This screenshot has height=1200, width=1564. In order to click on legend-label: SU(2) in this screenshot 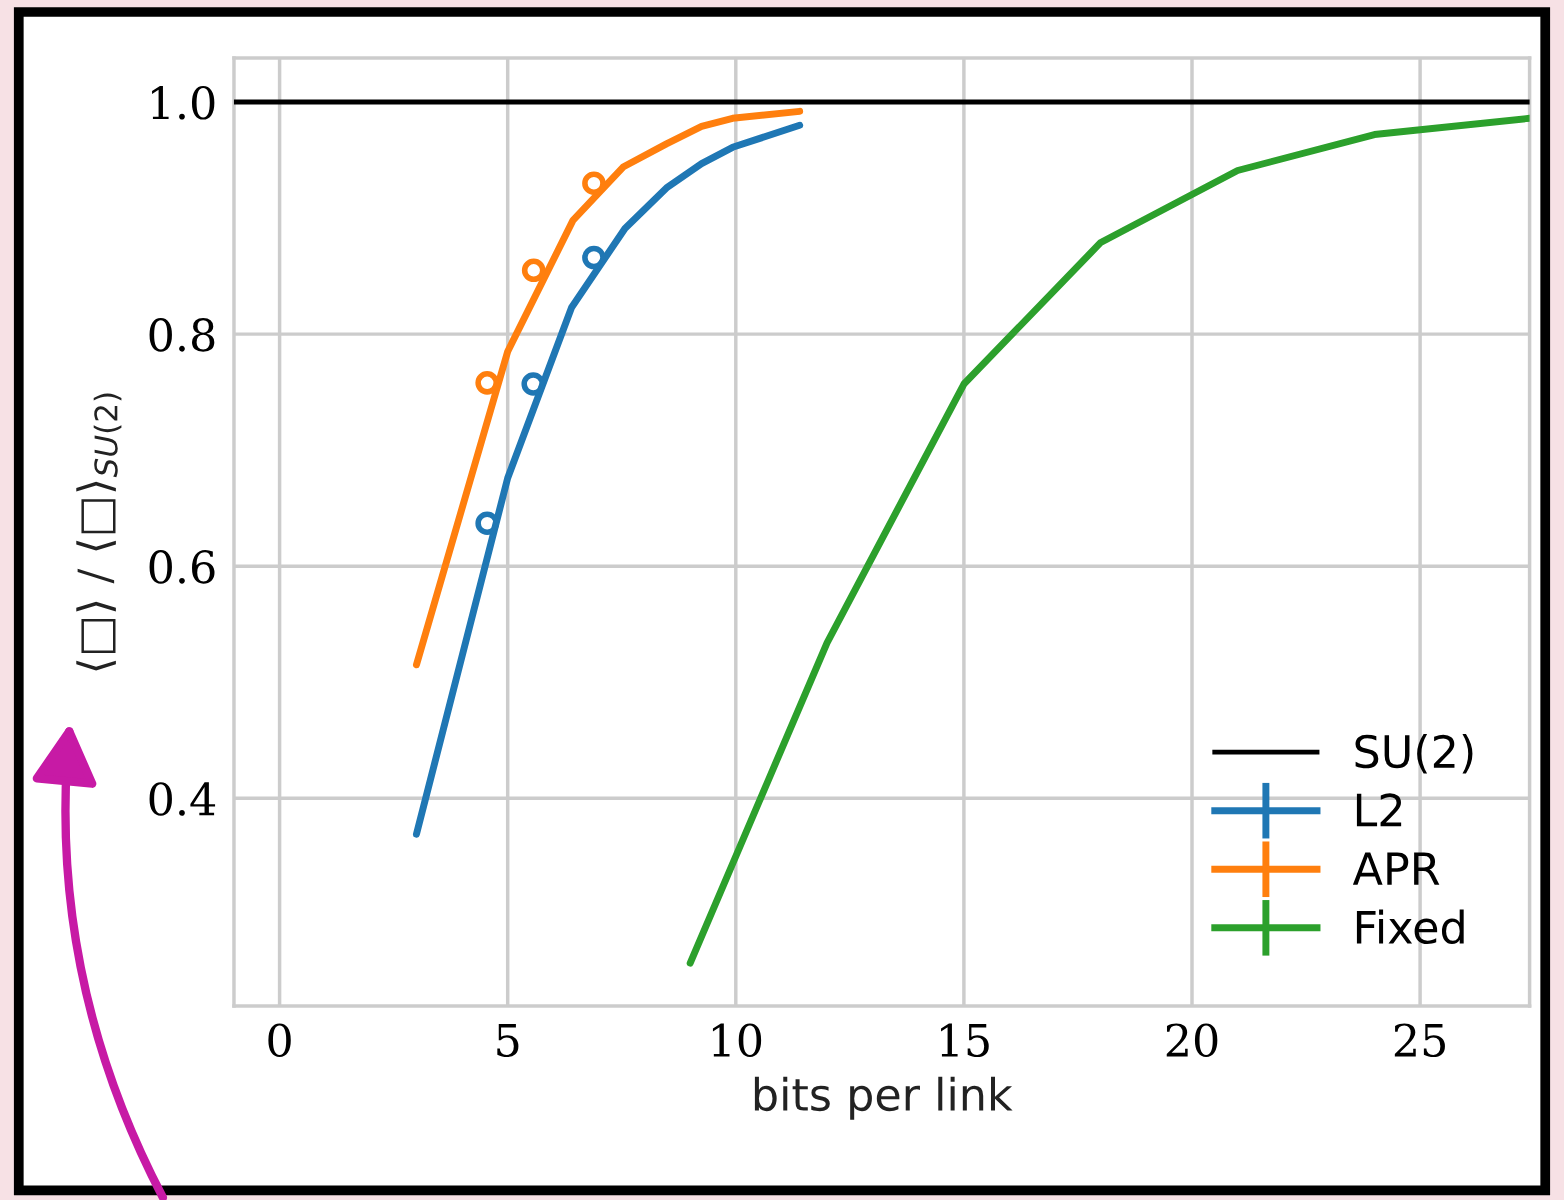, I will do `click(1414, 753)`.